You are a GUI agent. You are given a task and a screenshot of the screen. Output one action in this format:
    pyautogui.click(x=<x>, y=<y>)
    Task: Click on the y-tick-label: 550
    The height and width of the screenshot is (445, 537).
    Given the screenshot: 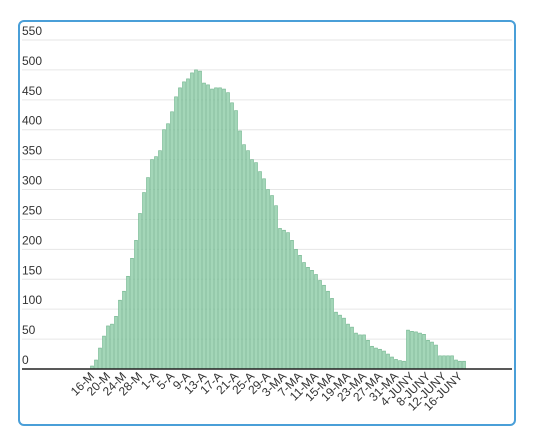 What is the action you would take?
    pyautogui.click(x=32, y=31)
    